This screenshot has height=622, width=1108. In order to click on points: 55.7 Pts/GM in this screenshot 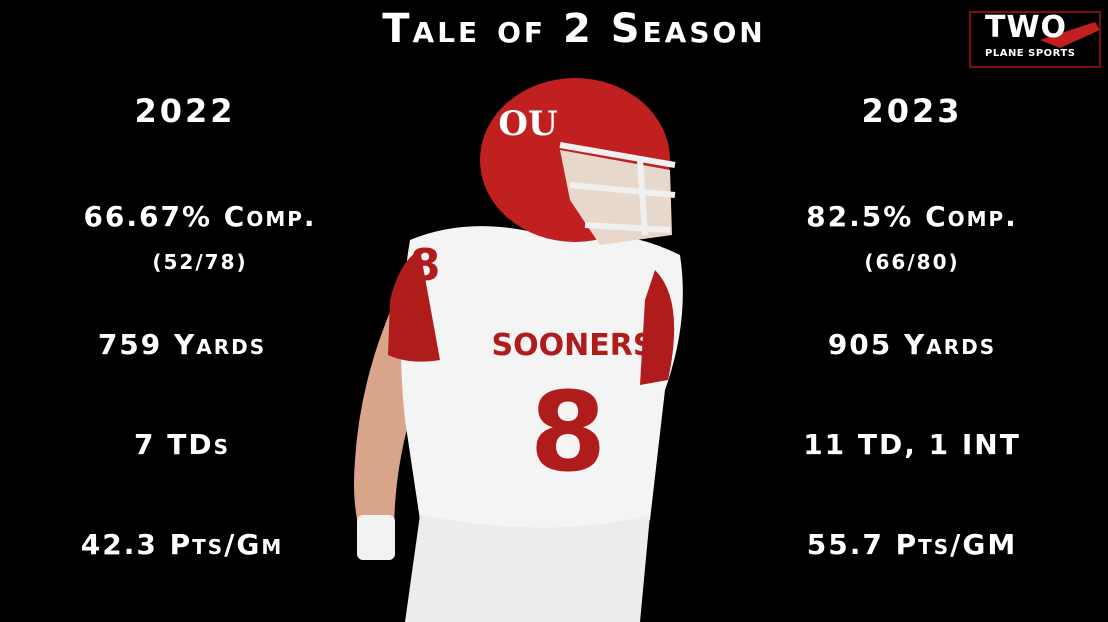, I will do `click(912, 544)`.